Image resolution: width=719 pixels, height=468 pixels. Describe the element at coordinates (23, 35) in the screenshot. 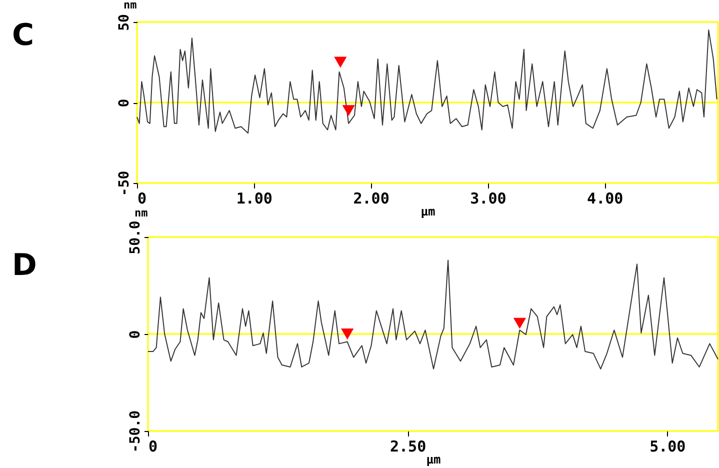

I see `chart-title: C` at that location.